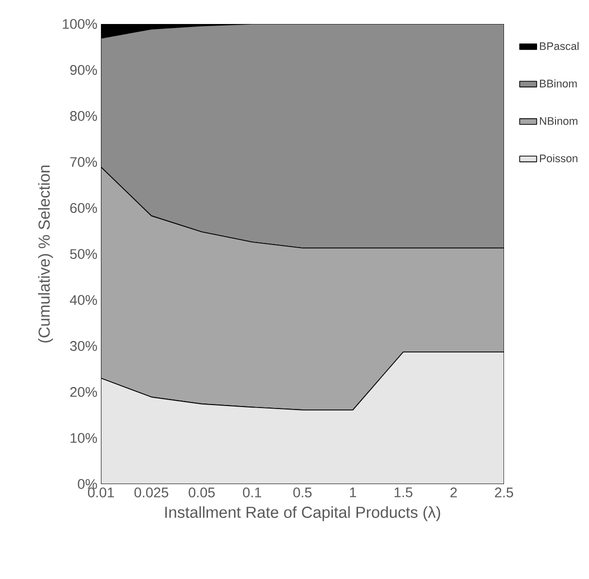 Image resolution: width=589 pixels, height=579 pixels. I want to click on y-tick-label: 70%, so click(83, 162).